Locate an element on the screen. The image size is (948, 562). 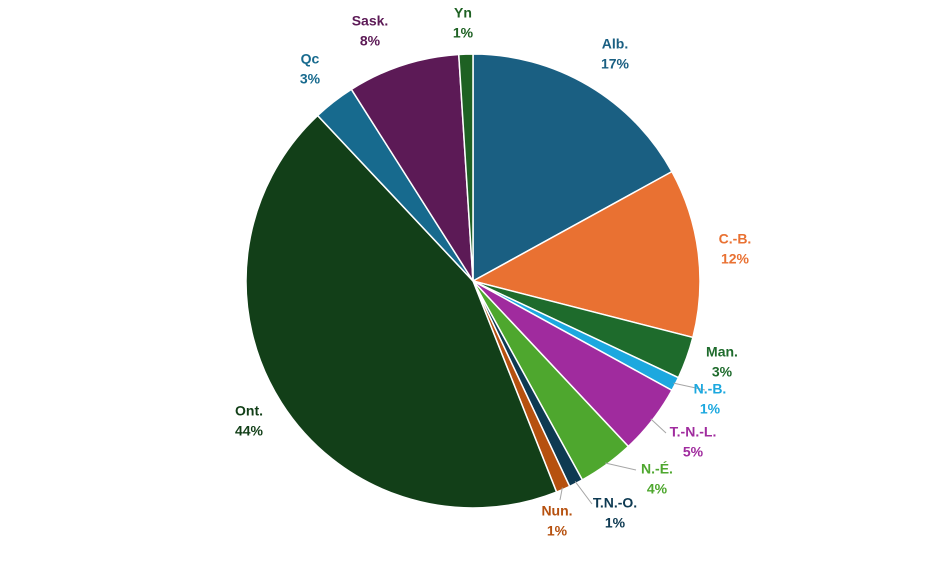
slice-label: Alb. is located at coordinates (615, 44).